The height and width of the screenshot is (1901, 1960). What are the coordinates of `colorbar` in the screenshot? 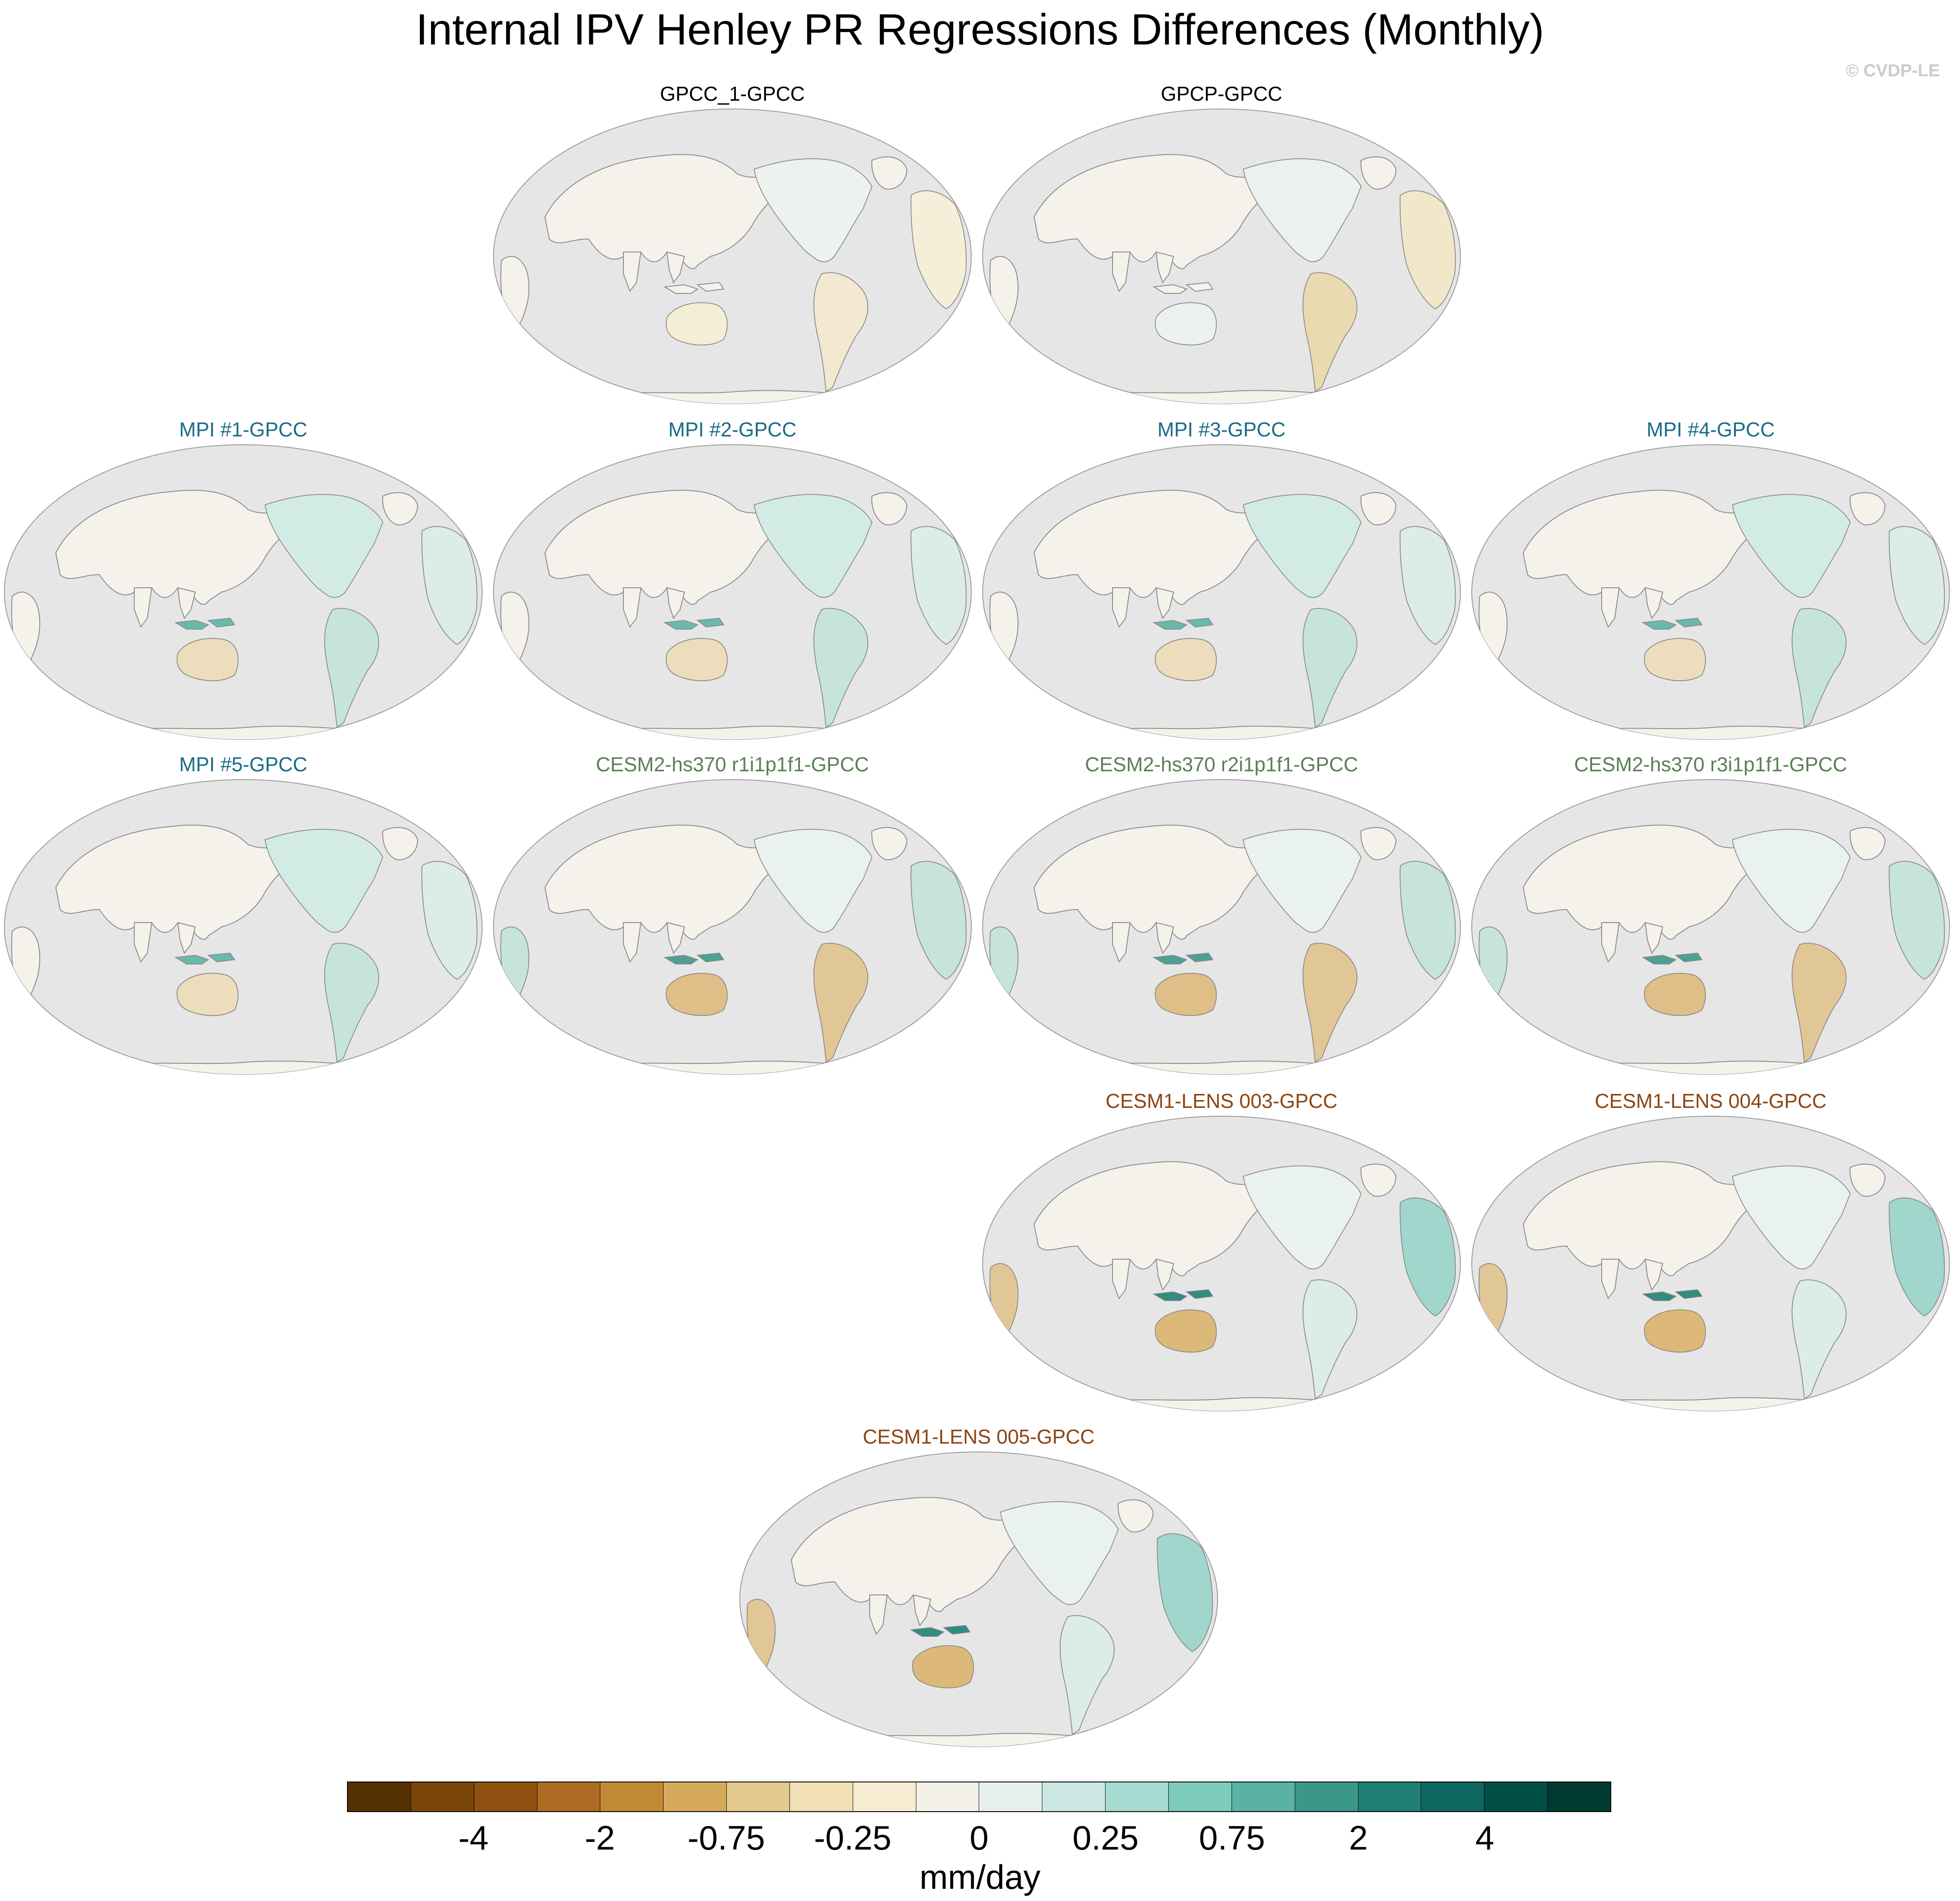 It's located at (979, 1797).